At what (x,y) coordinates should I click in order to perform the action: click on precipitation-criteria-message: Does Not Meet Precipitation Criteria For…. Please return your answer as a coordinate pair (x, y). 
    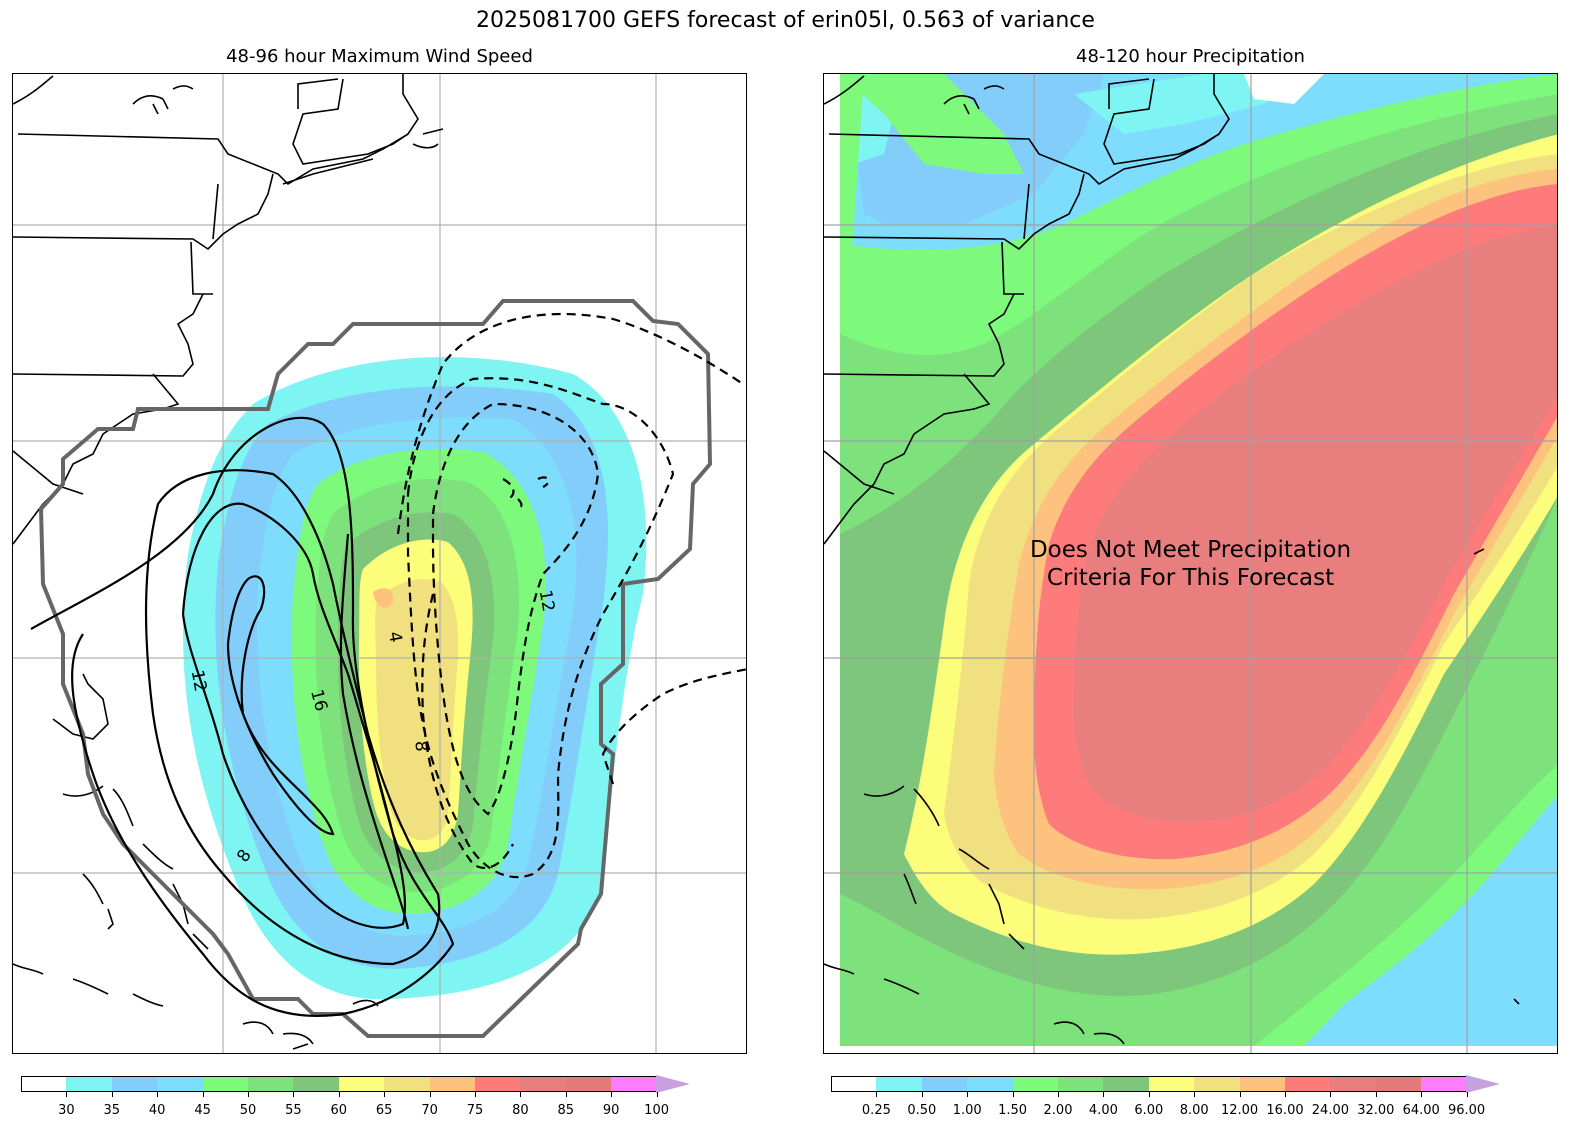
    Looking at the image, I should click on (1190, 564).